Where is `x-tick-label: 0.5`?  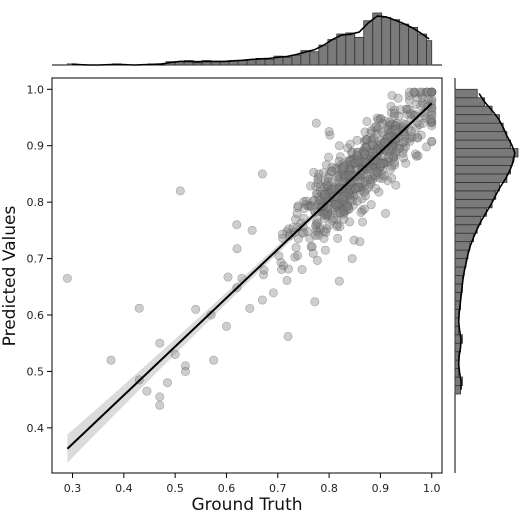 x-tick-label: 0.5 is located at coordinates (175, 488).